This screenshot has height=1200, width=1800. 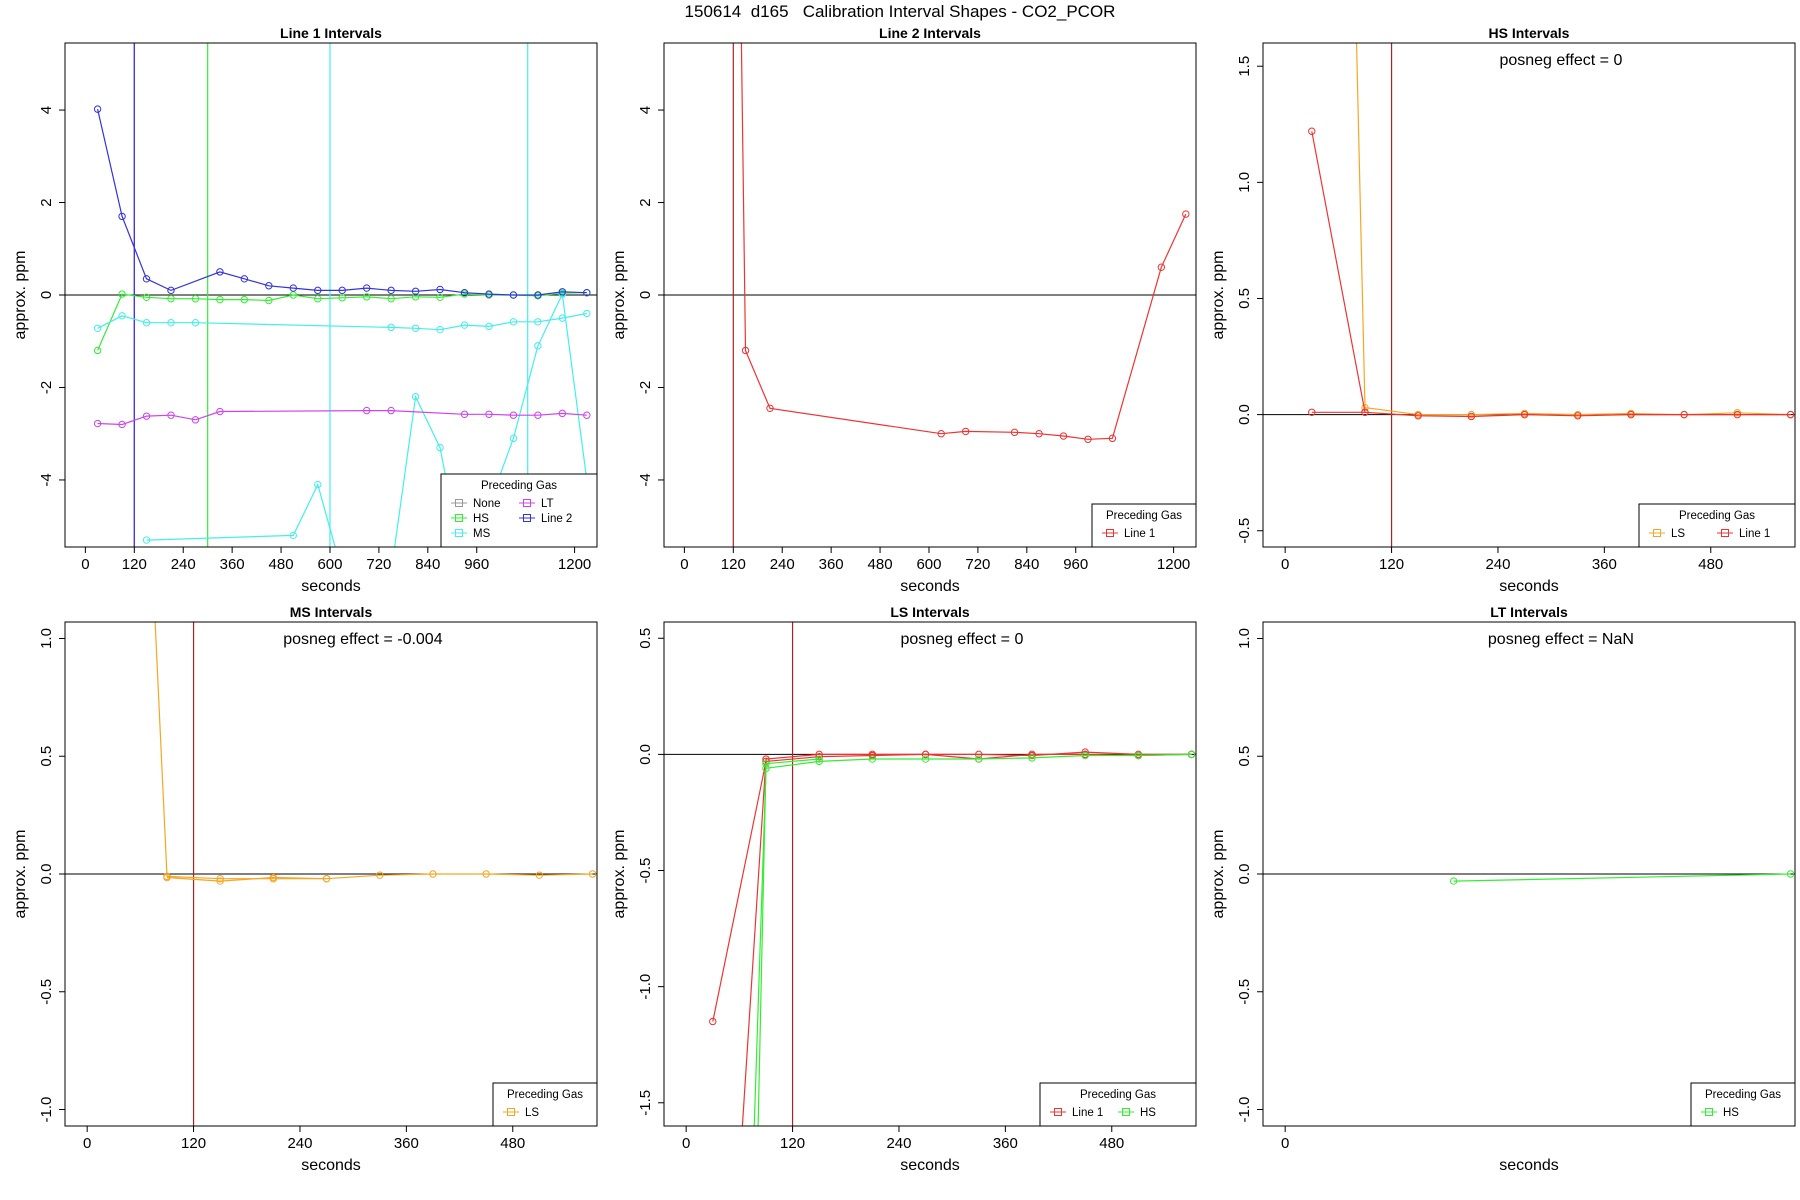 I want to click on x-tick-label: 240, so click(x=1497, y=564).